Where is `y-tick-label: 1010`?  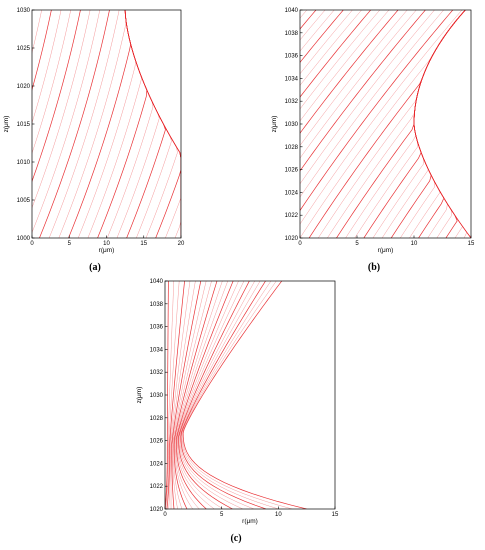 y-tick-label: 1010 is located at coordinates (24, 163).